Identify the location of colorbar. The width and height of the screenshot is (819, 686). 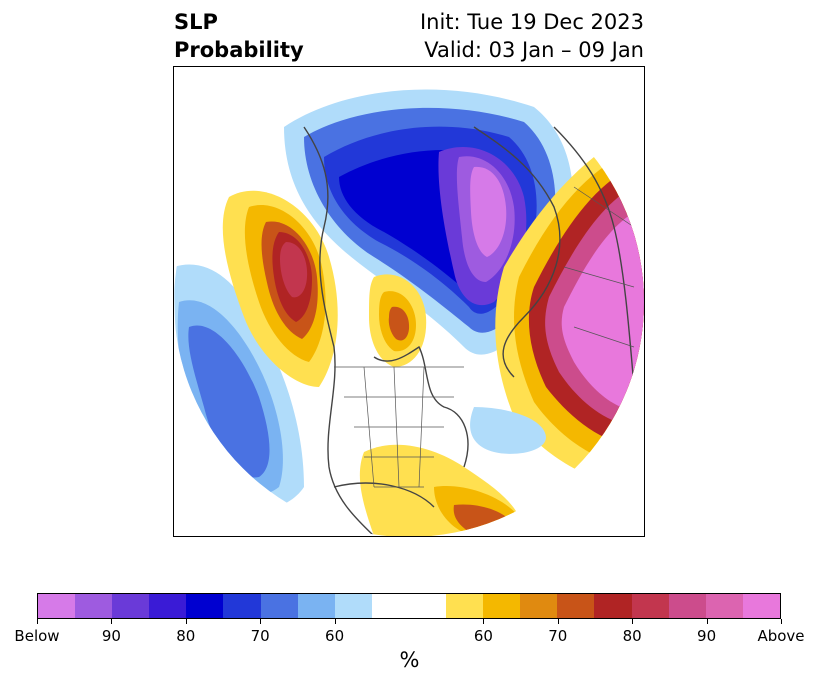
(409, 606).